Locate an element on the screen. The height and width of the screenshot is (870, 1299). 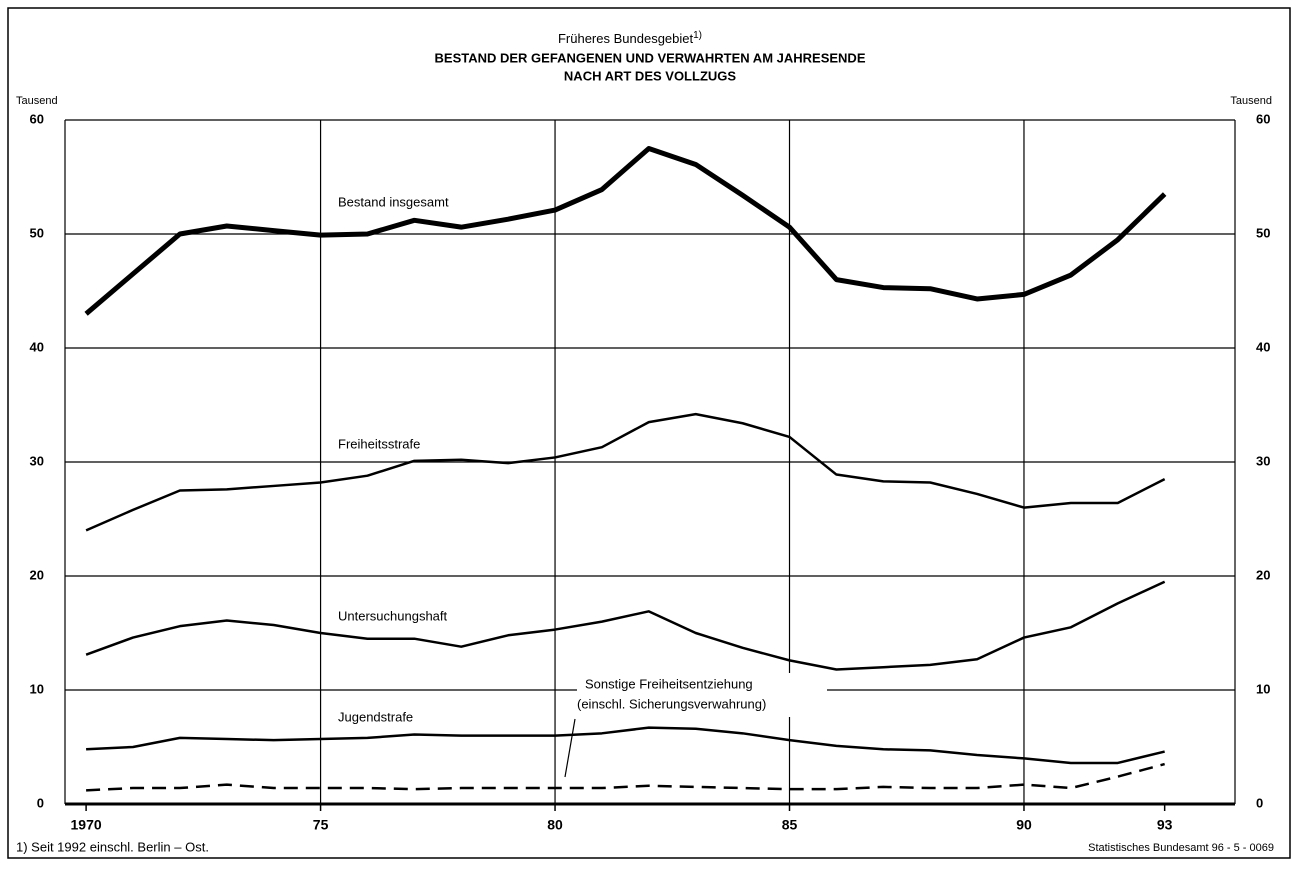
source: Statistisches Bundesamt 96 - 5 - 0069 is located at coordinates (1181, 848).